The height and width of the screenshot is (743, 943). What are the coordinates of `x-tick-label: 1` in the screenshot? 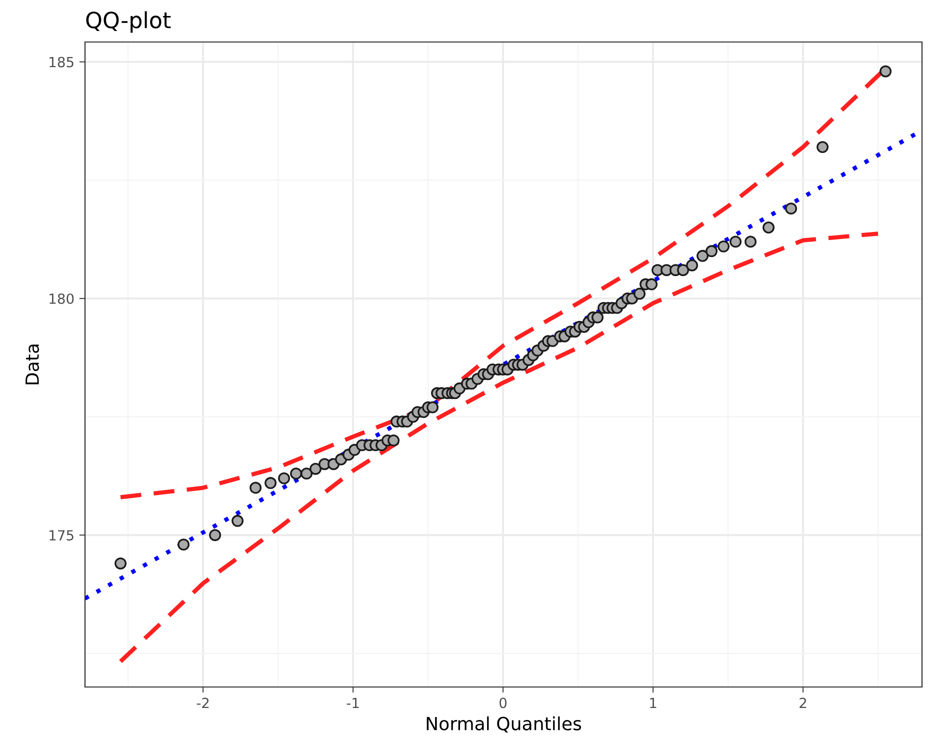 It's located at (653, 703).